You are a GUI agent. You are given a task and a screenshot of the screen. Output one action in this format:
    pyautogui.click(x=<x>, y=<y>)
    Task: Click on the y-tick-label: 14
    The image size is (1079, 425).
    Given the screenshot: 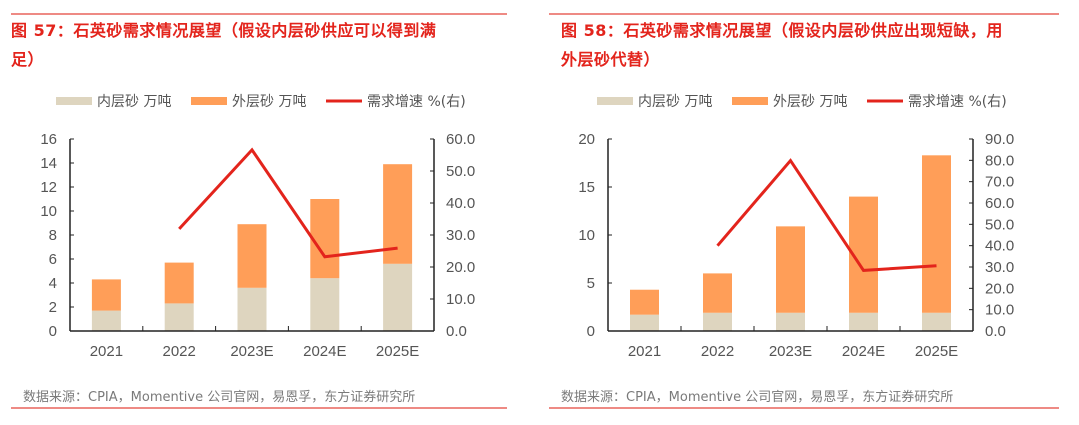 What is the action you would take?
    pyautogui.click(x=48, y=163)
    